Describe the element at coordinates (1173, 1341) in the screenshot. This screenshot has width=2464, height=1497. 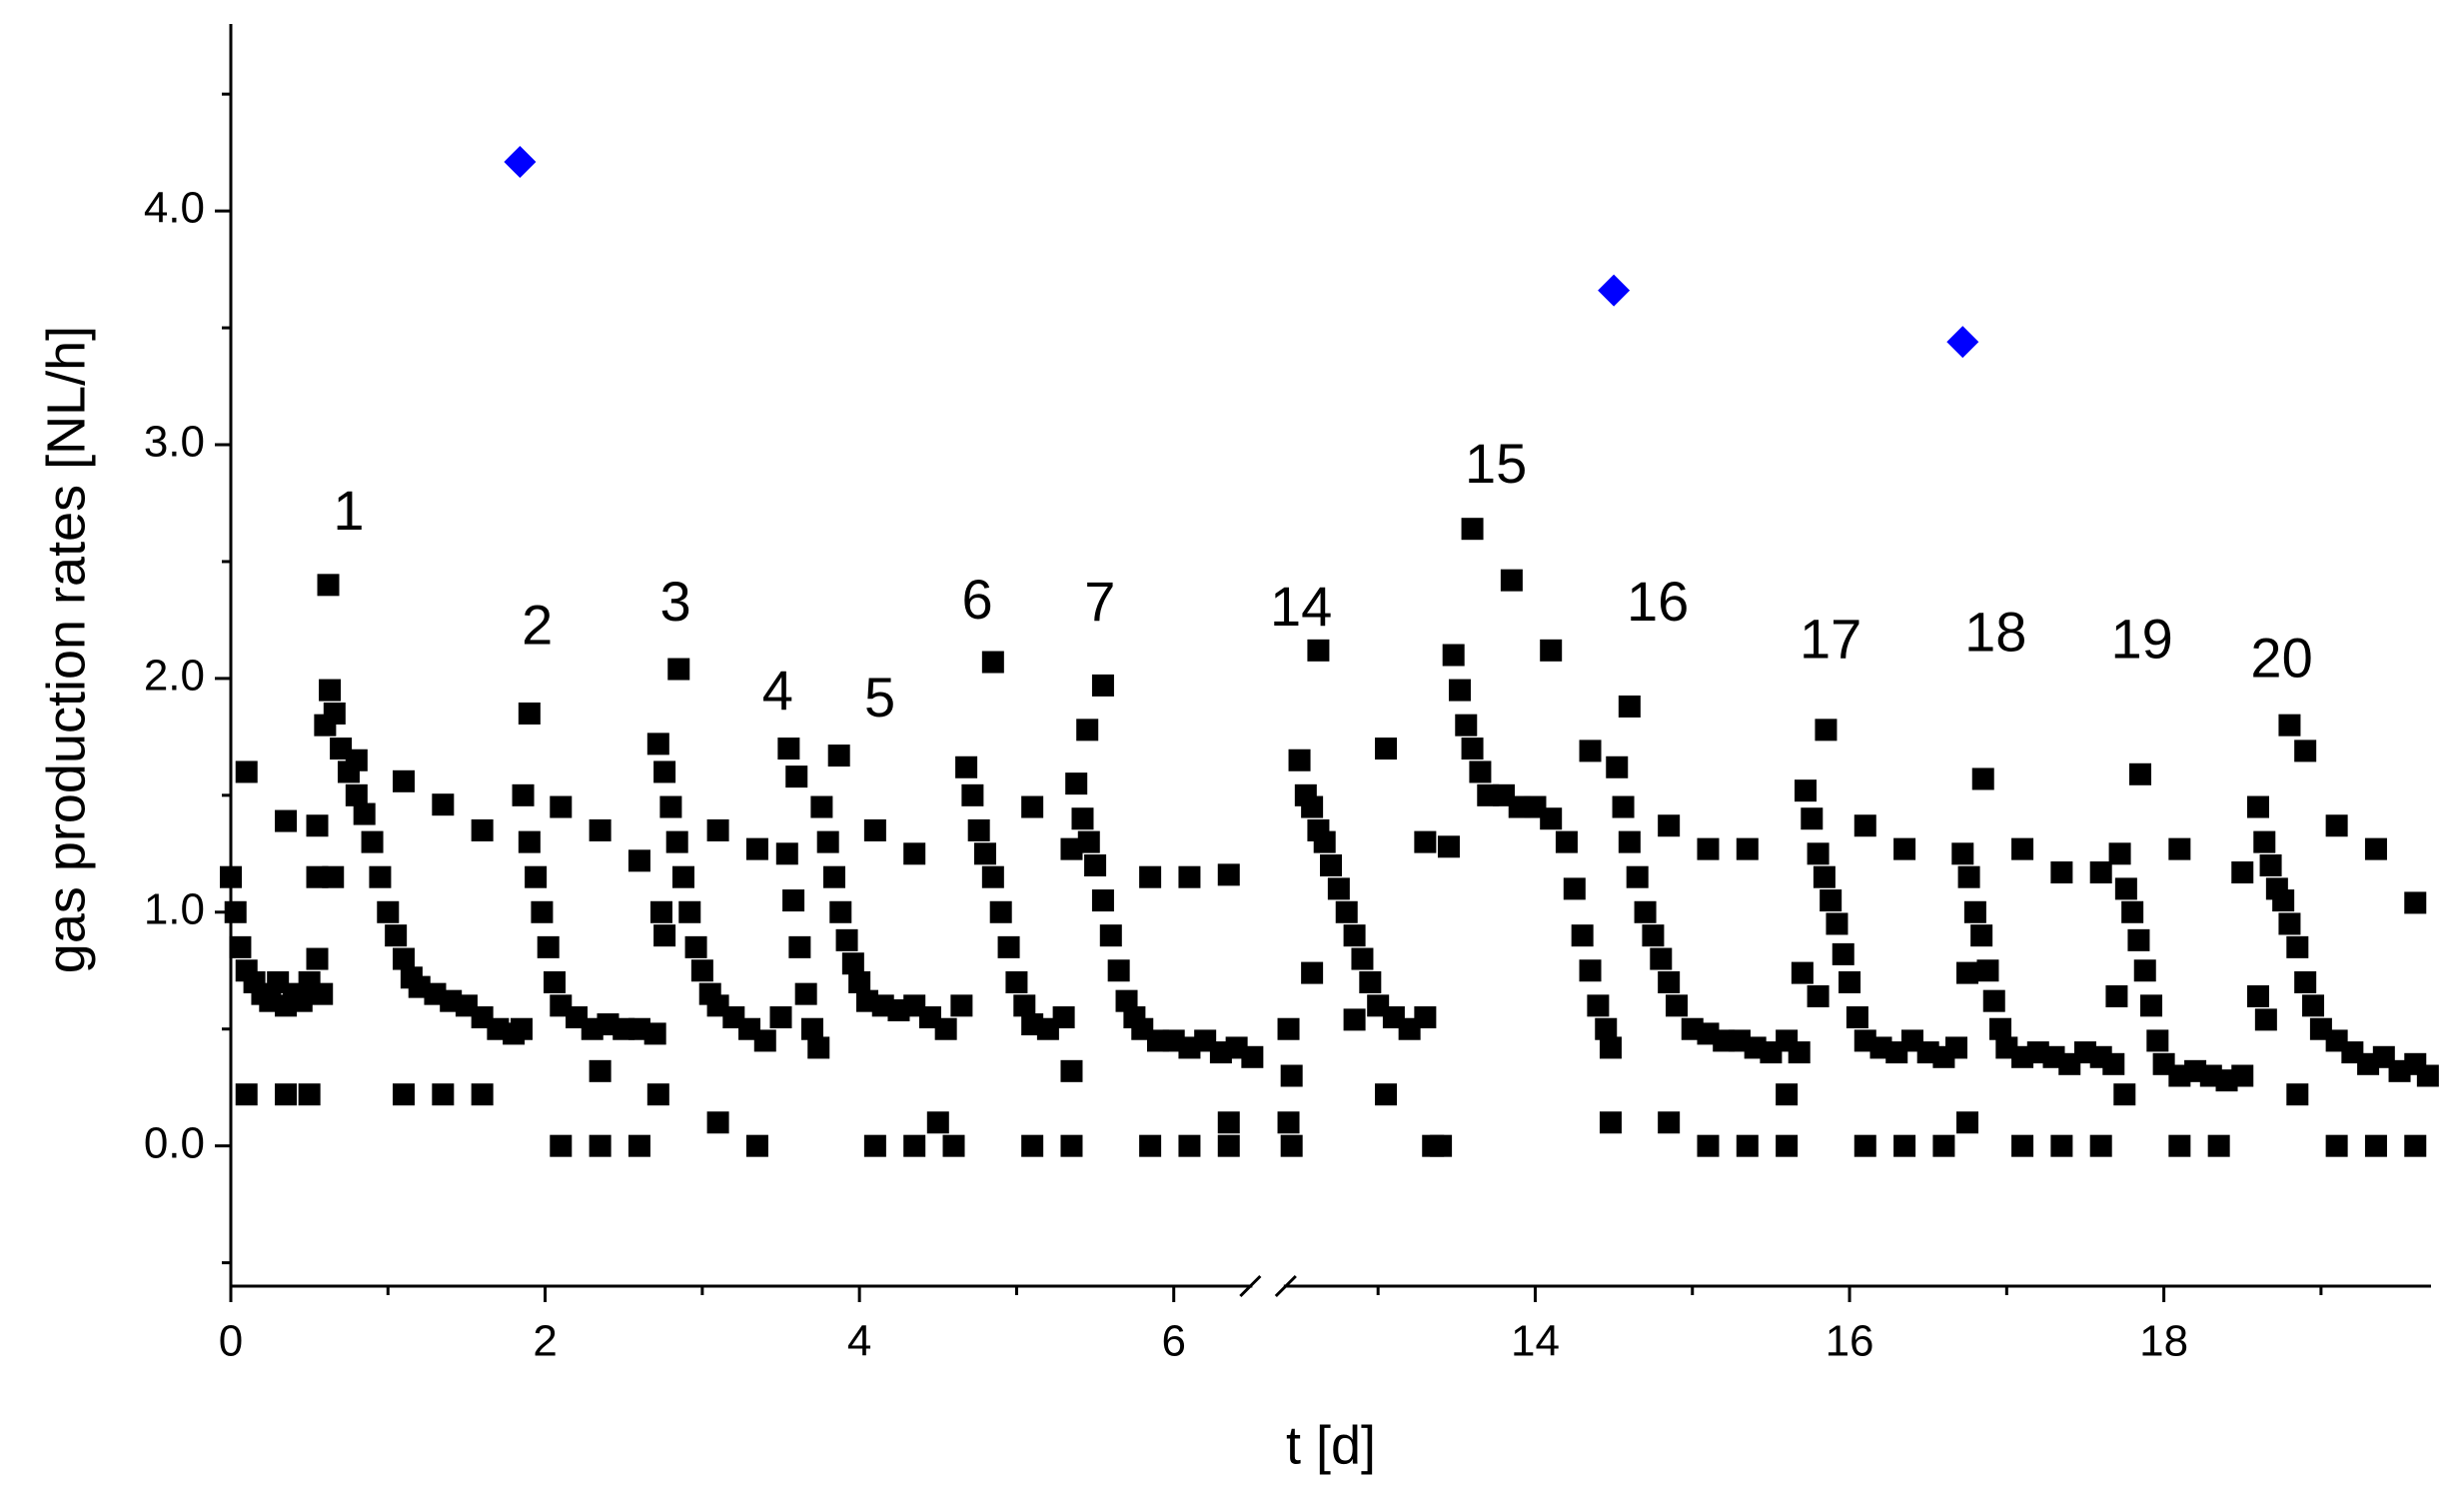
I see `x-tick-label: 6` at that location.